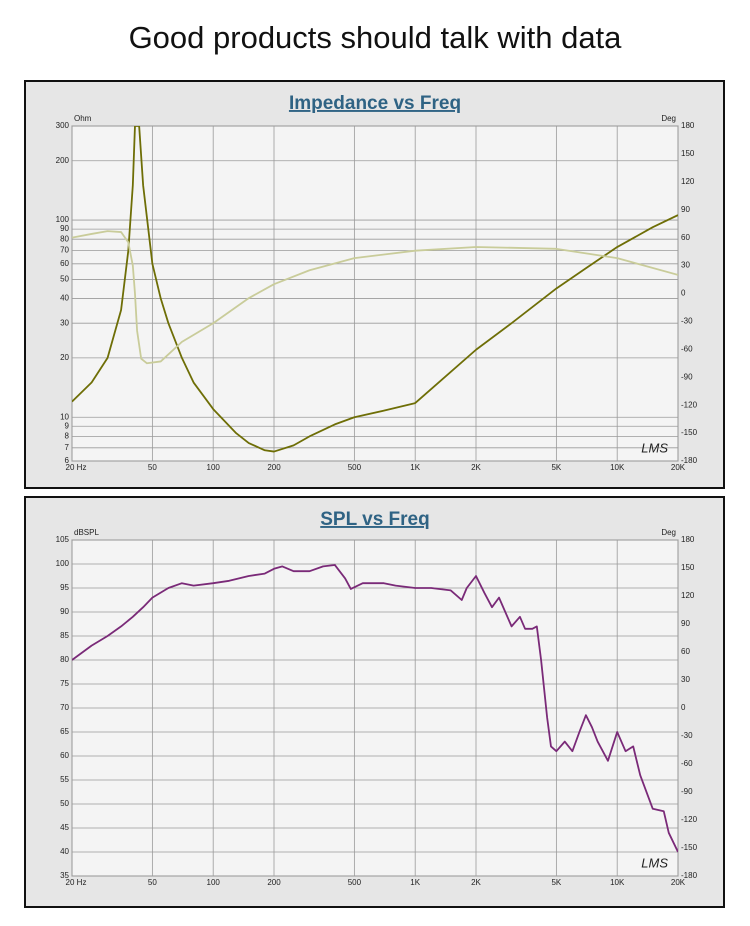 The height and width of the screenshot is (926, 750). I want to click on y-tick-label: 105, so click(63, 539).